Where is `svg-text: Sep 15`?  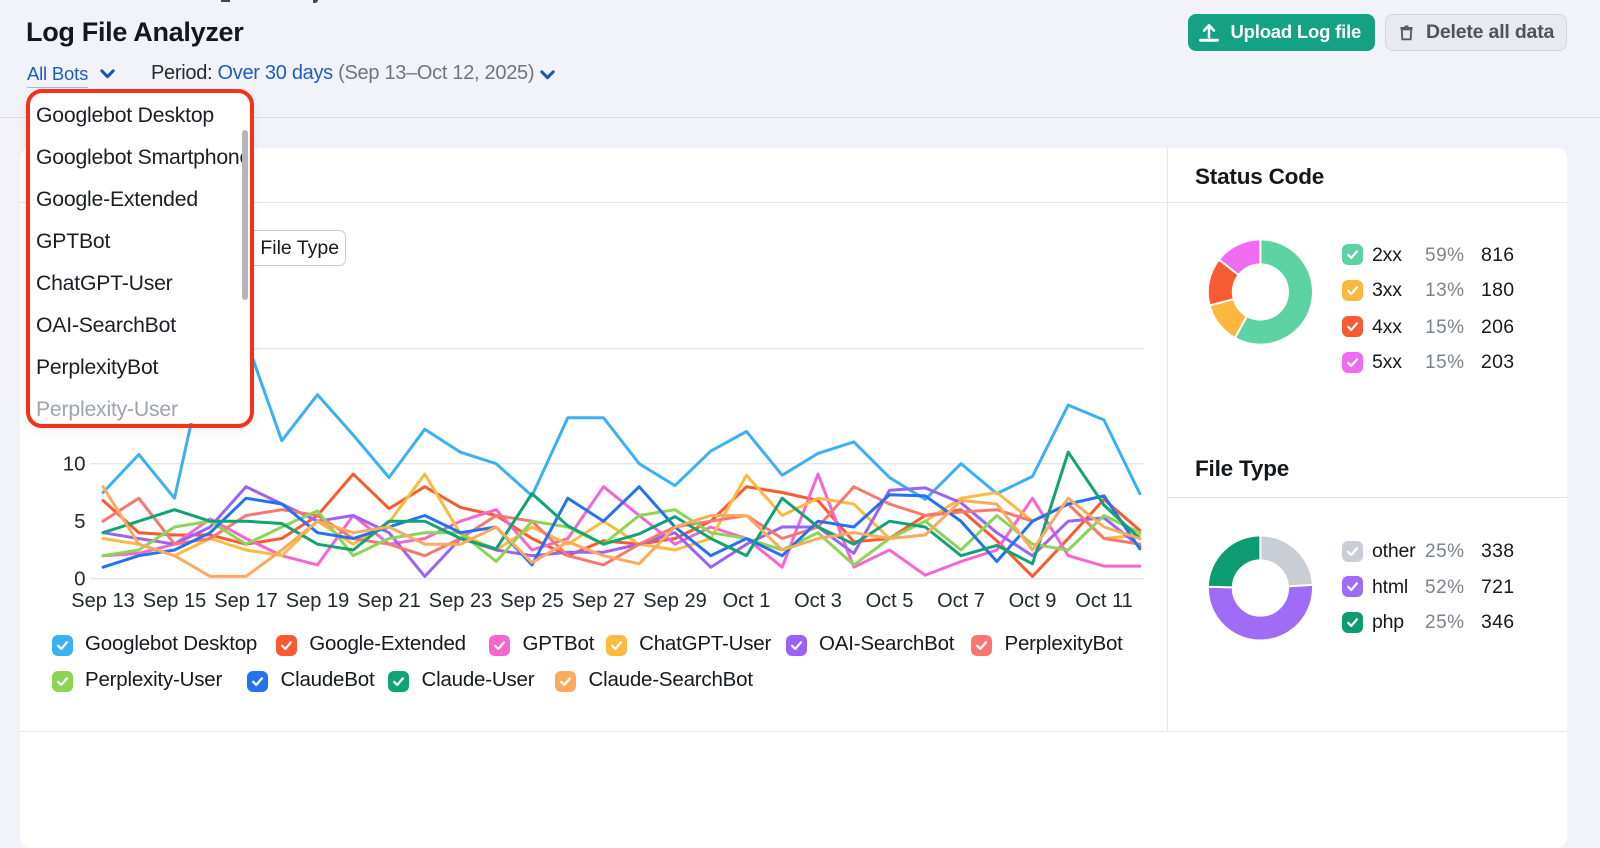 svg-text: Sep 15 is located at coordinates (174, 601).